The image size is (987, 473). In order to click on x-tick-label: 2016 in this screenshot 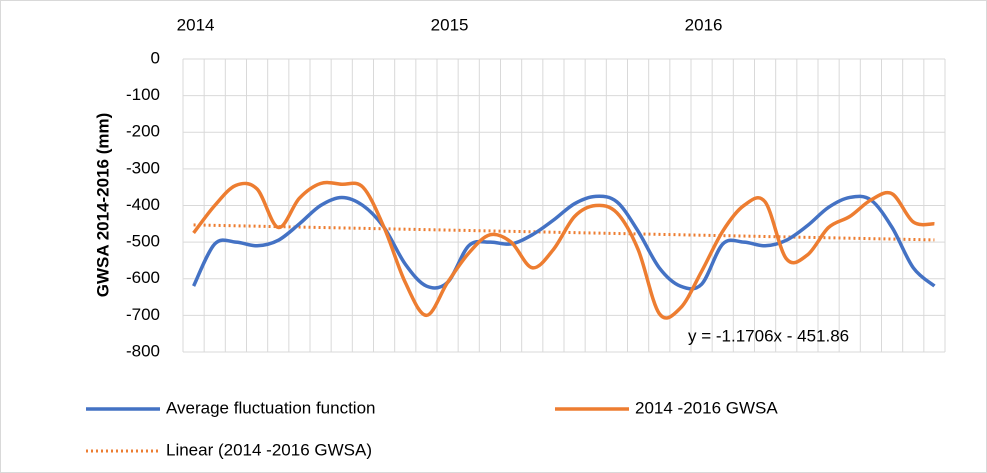, I will do `click(704, 24)`.